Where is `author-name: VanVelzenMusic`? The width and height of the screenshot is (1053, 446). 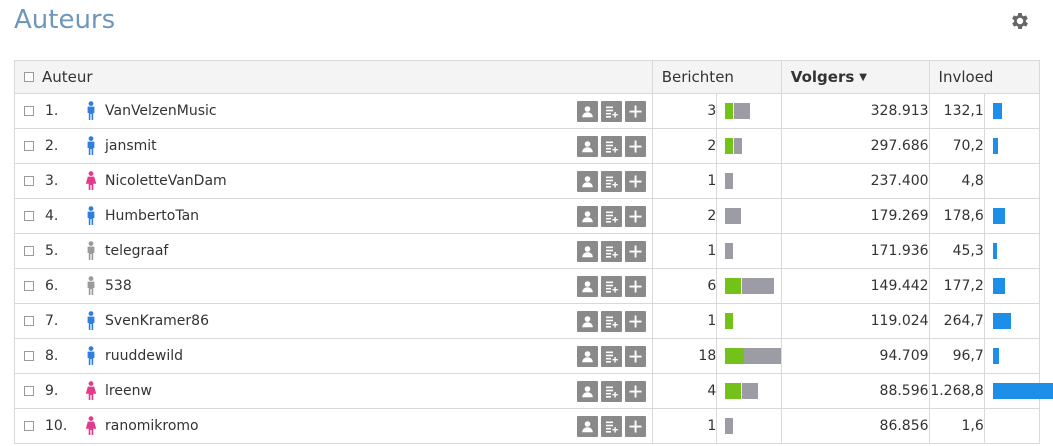 author-name: VanVelzenMusic is located at coordinates (161, 111).